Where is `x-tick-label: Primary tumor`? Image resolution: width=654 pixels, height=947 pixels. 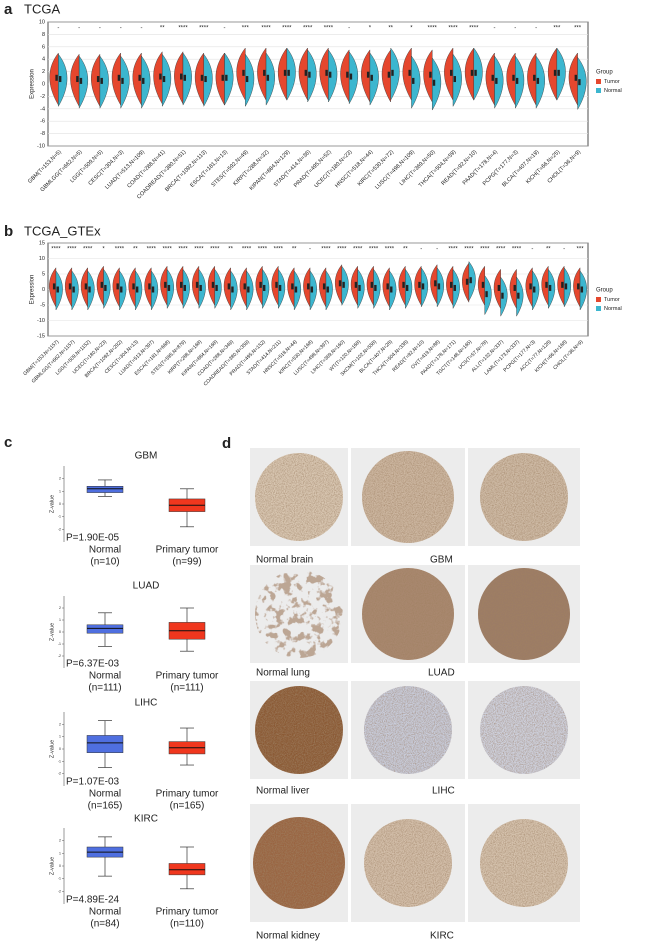
x-tick-label: Primary tumor is located at coordinates (187, 550).